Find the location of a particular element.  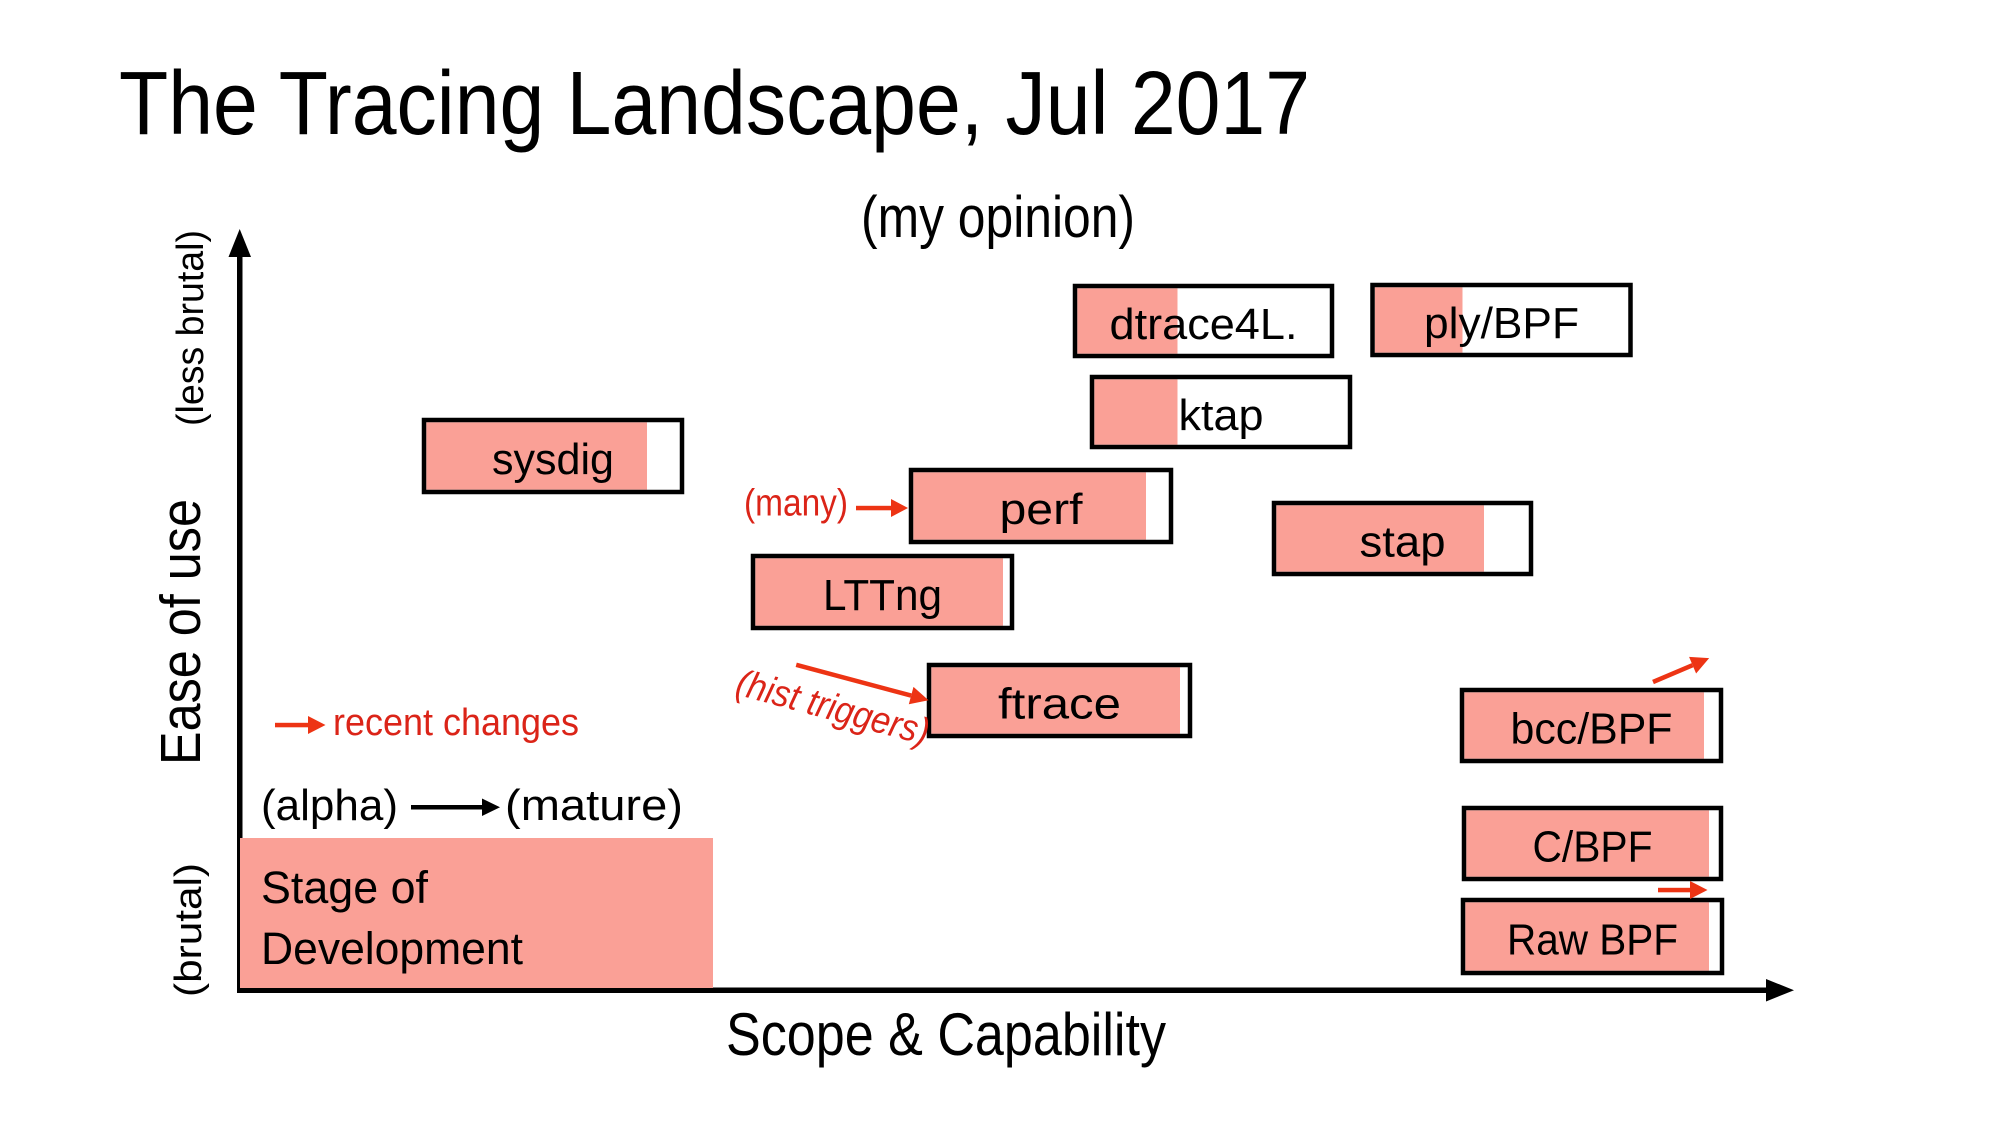

svg-text: ktap is located at coordinates (1221, 415).